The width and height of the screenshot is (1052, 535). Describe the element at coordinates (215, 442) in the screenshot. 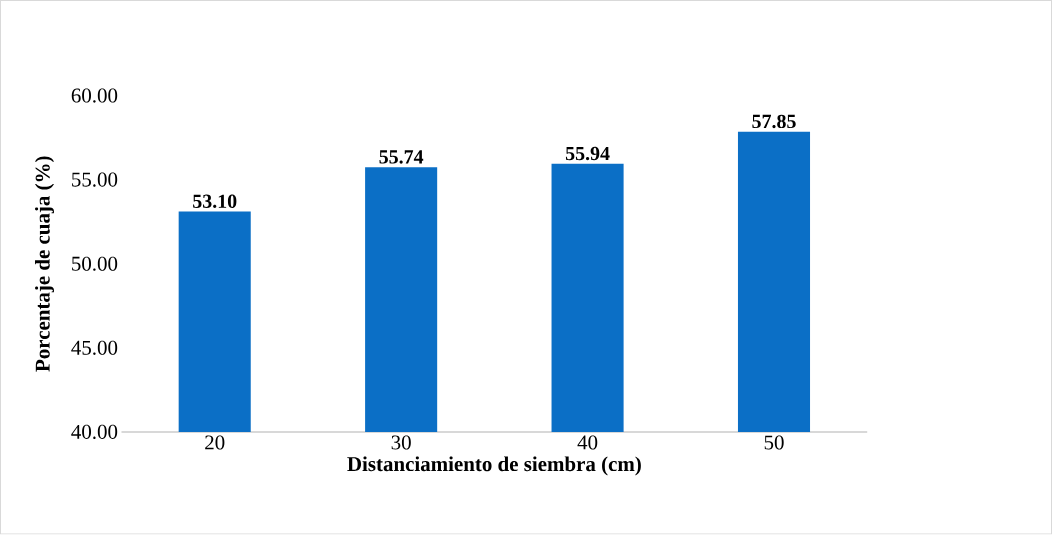

I see `x-tick-label: 20` at that location.